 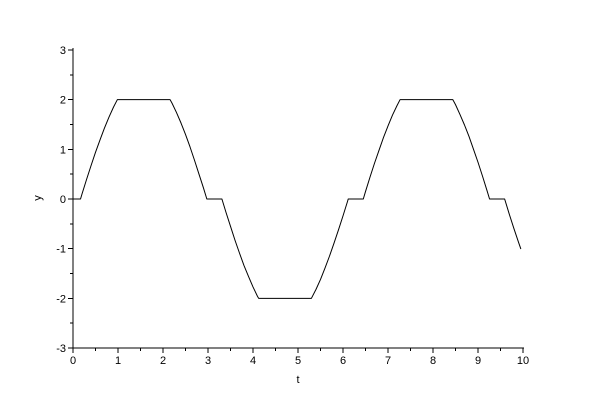 What do you see at coordinates (61, 349) in the screenshot?
I see `y-tick-label: -3` at bounding box center [61, 349].